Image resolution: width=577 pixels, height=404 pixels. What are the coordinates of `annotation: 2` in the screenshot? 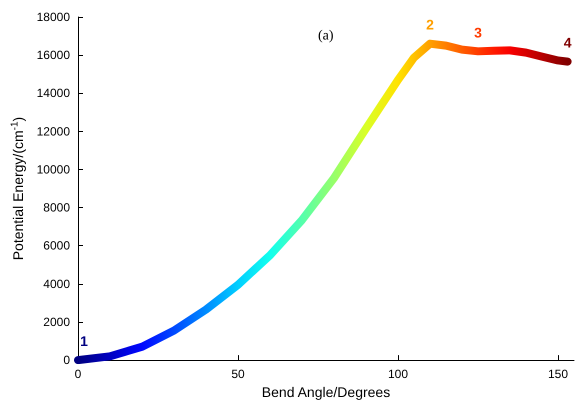 It's located at (430, 24).